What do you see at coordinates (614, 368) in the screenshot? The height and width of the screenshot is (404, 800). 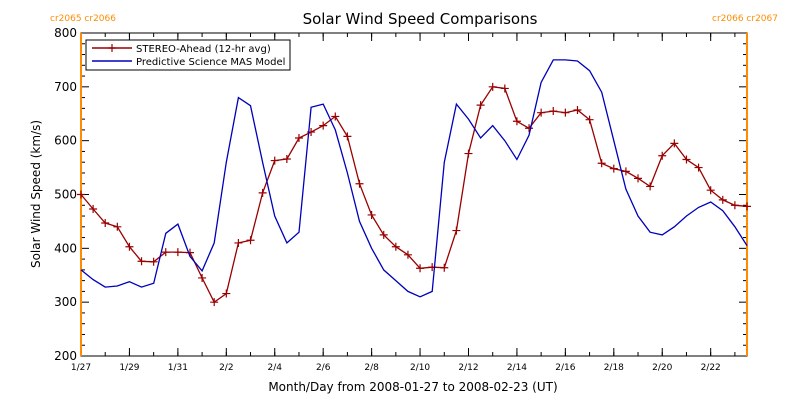 I see `x-tick-label: 2/18` at bounding box center [614, 368].